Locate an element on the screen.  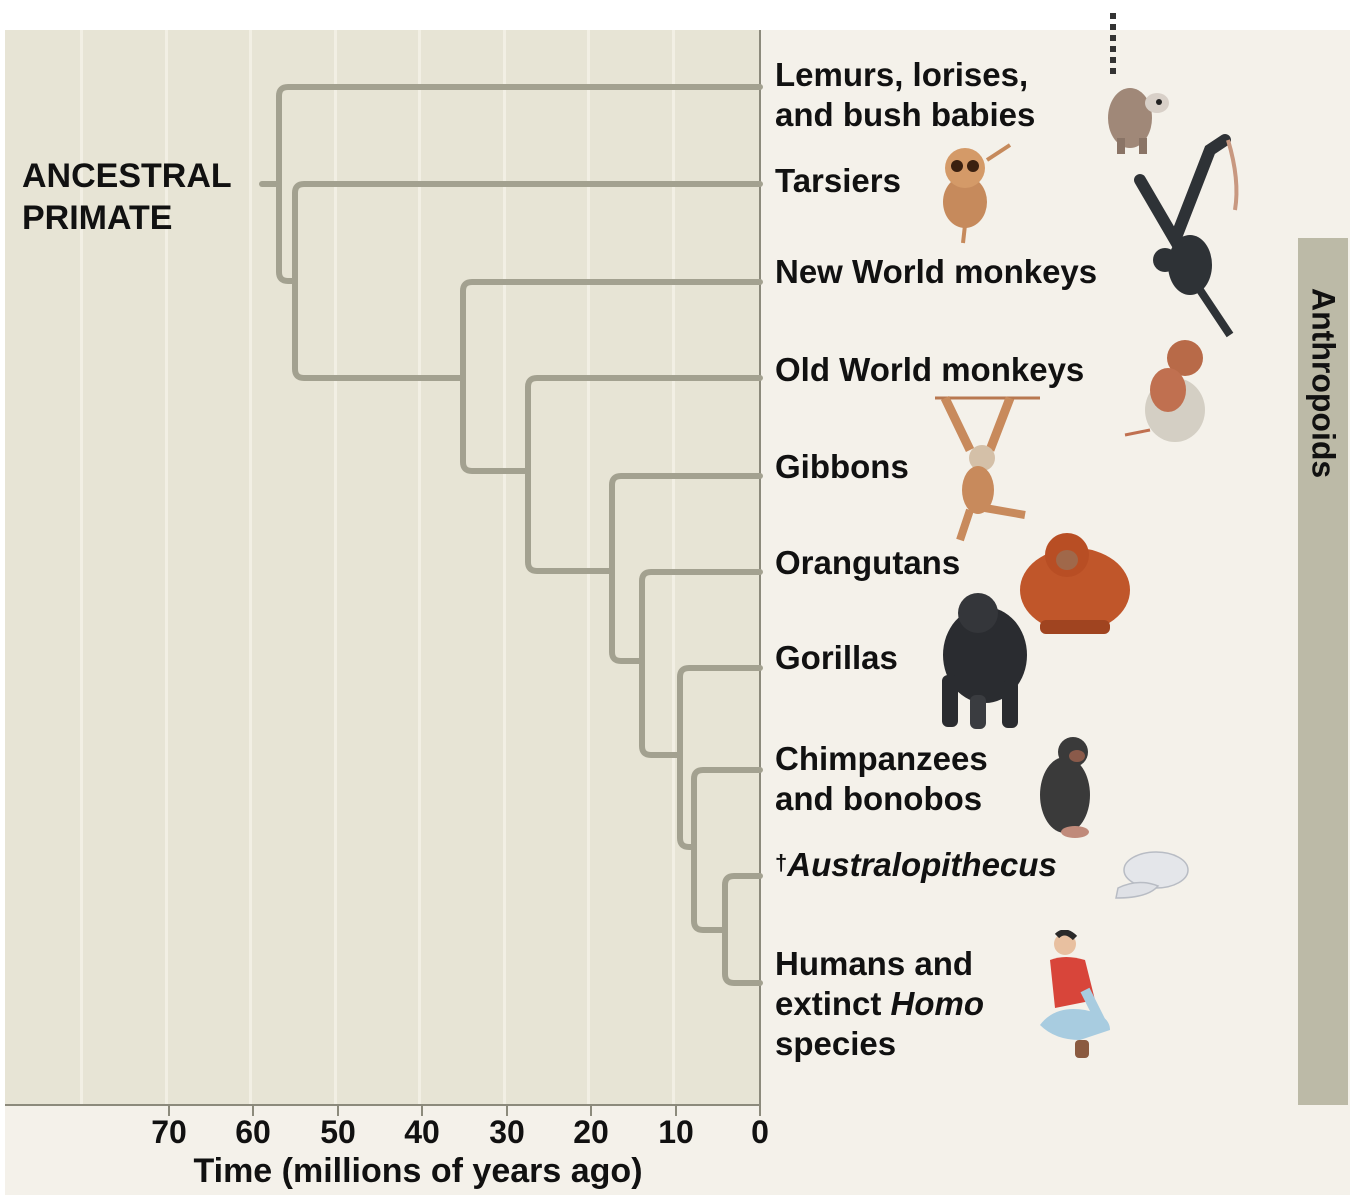
x-axis-label: Time (millions of years ago) is located at coordinates (418, 1171).